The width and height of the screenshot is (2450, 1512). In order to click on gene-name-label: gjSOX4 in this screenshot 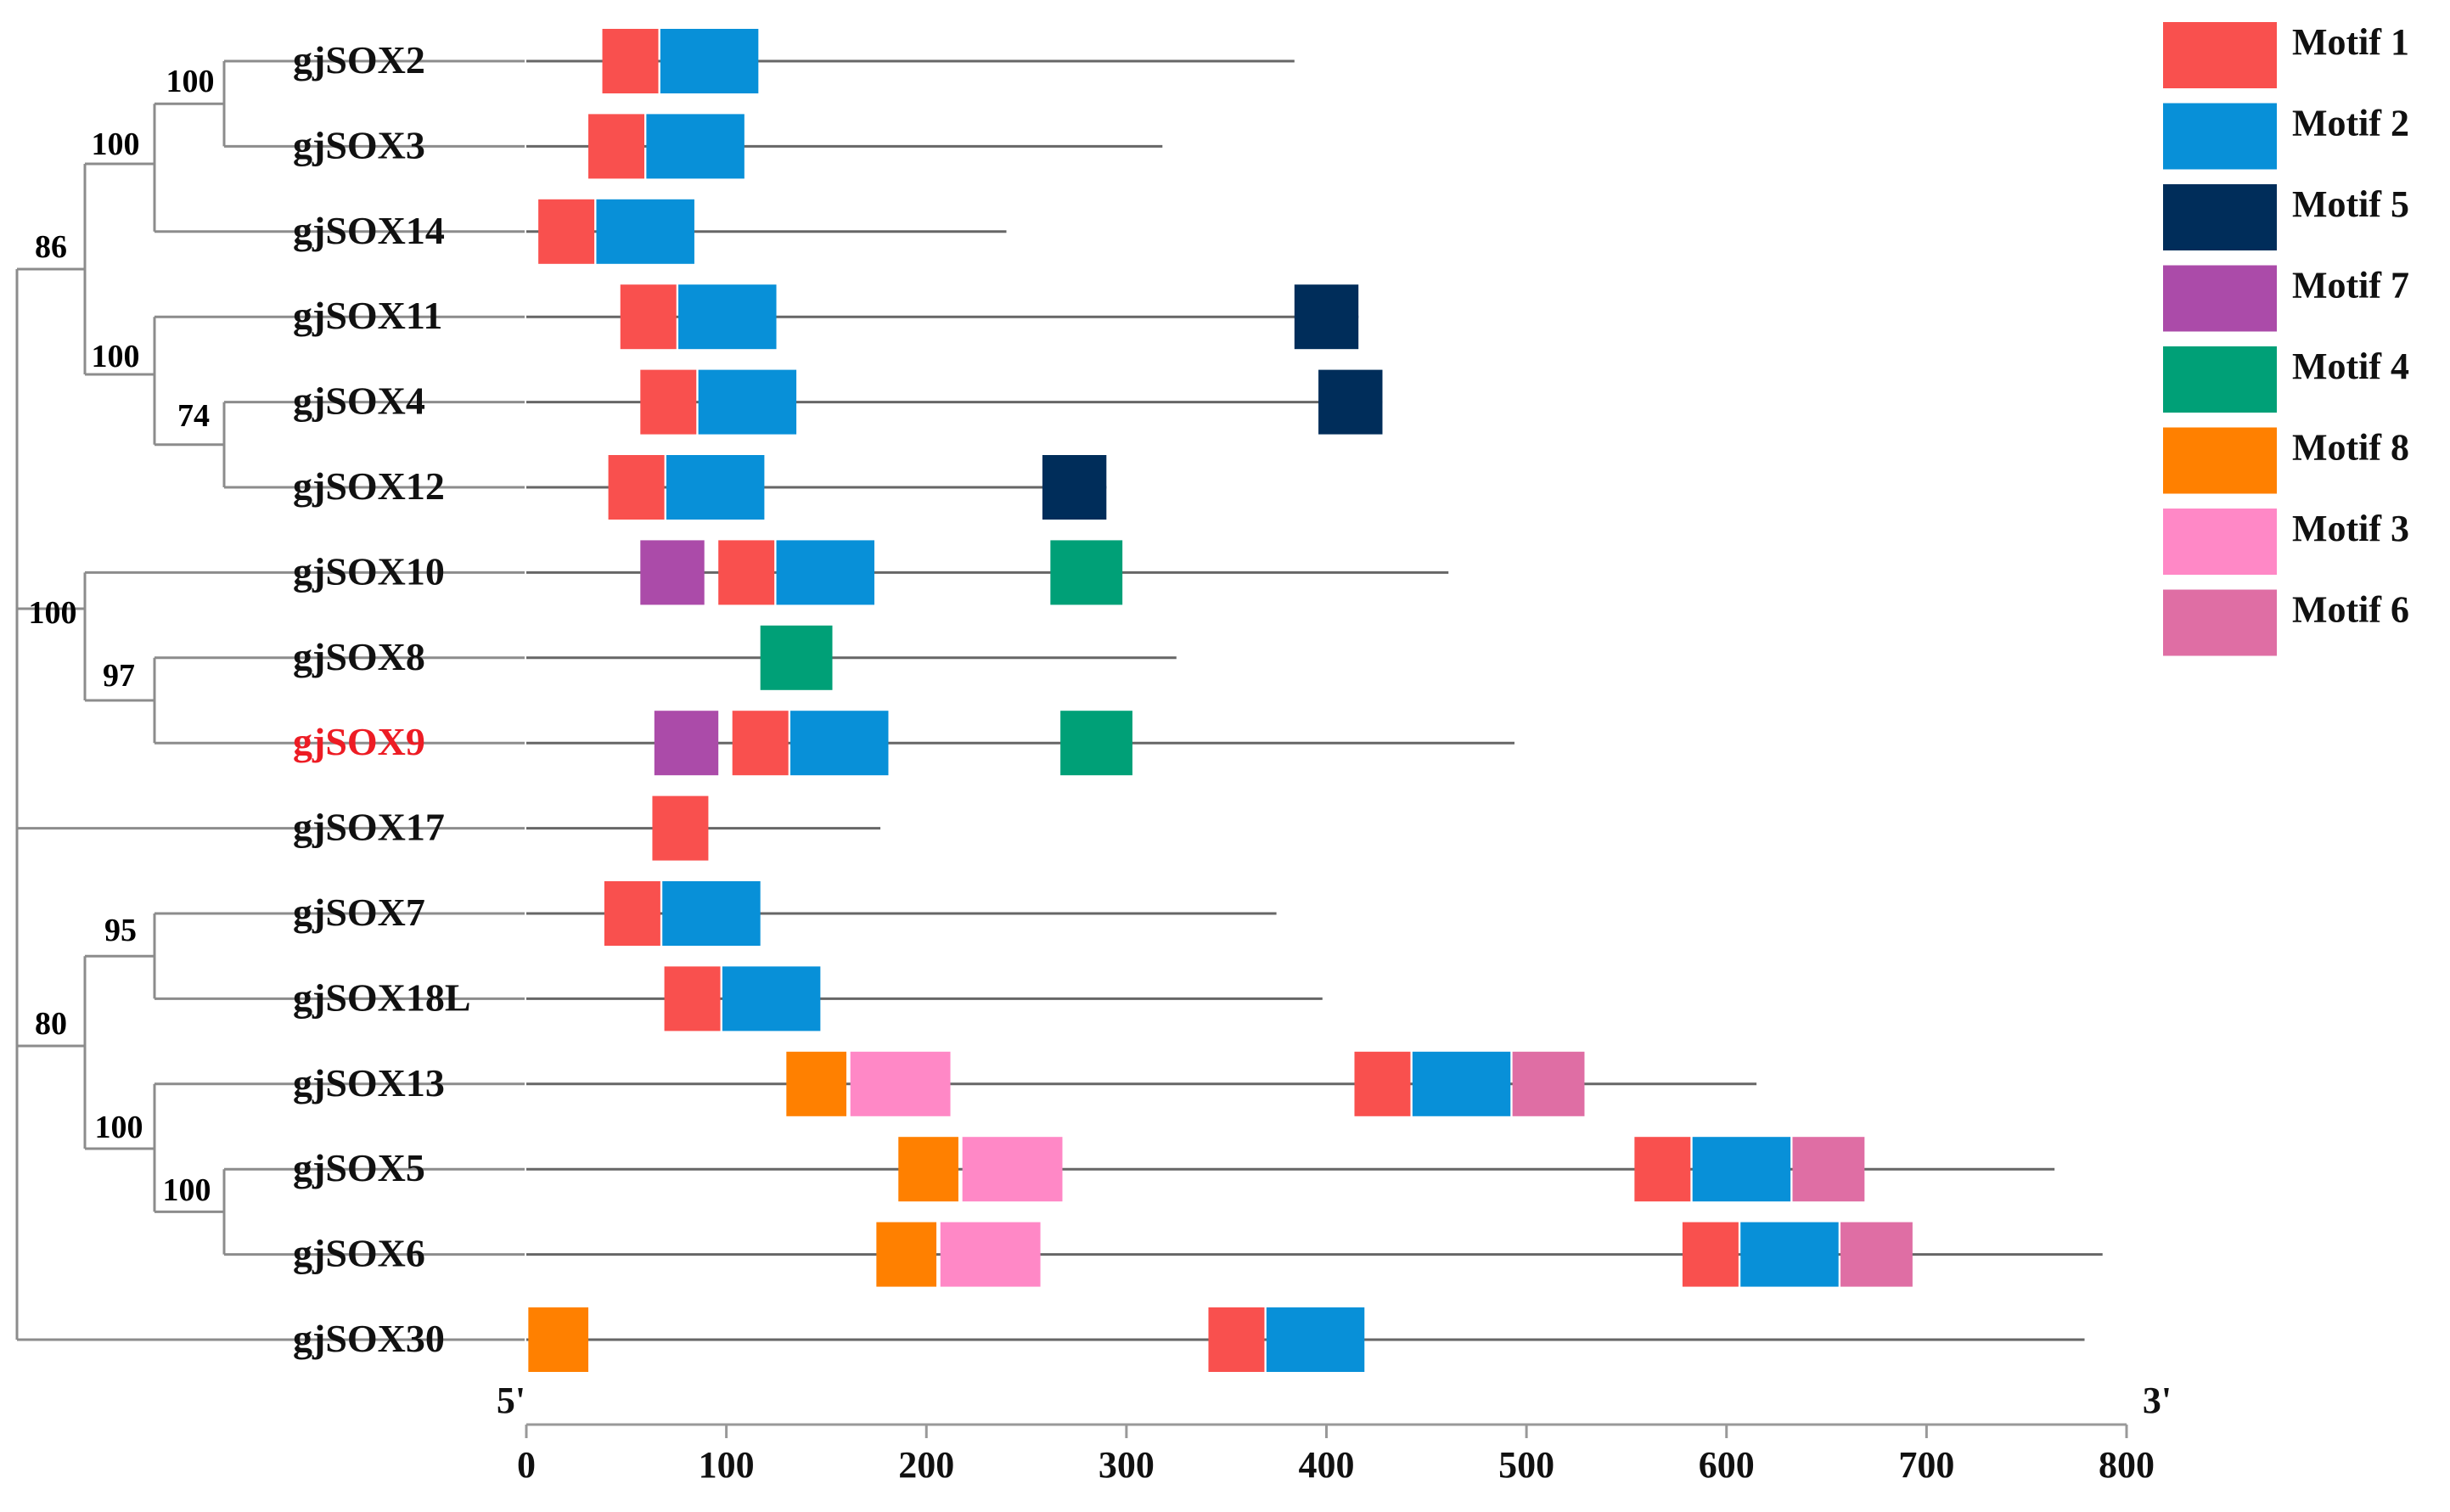, I will do `click(359, 401)`.